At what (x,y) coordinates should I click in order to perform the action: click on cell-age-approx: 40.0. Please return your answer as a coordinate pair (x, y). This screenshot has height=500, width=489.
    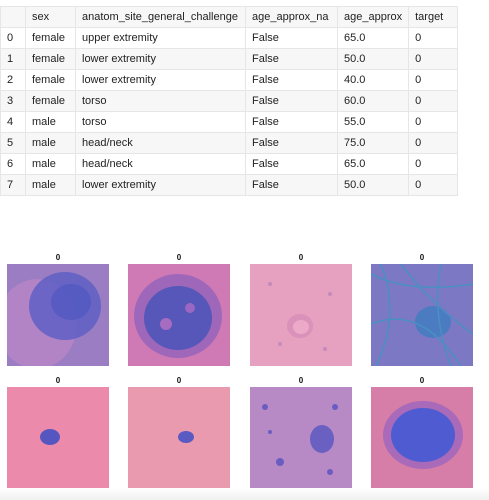
    Looking at the image, I should click on (373, 80).